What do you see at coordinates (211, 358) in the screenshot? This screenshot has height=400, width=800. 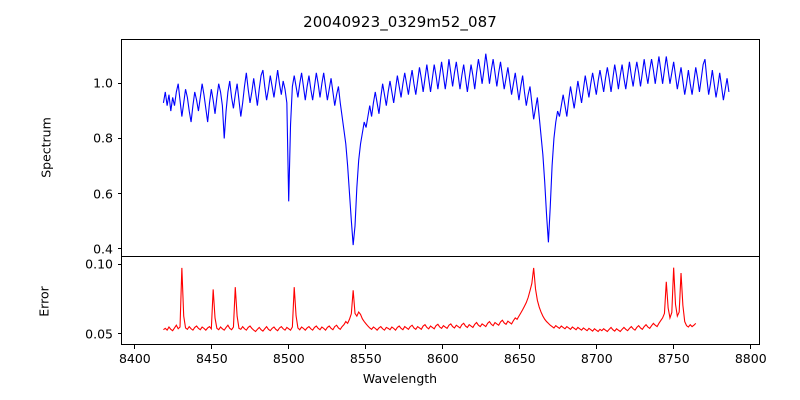 I see `x-tick-label: 8450` at bounding box center [211, 358].